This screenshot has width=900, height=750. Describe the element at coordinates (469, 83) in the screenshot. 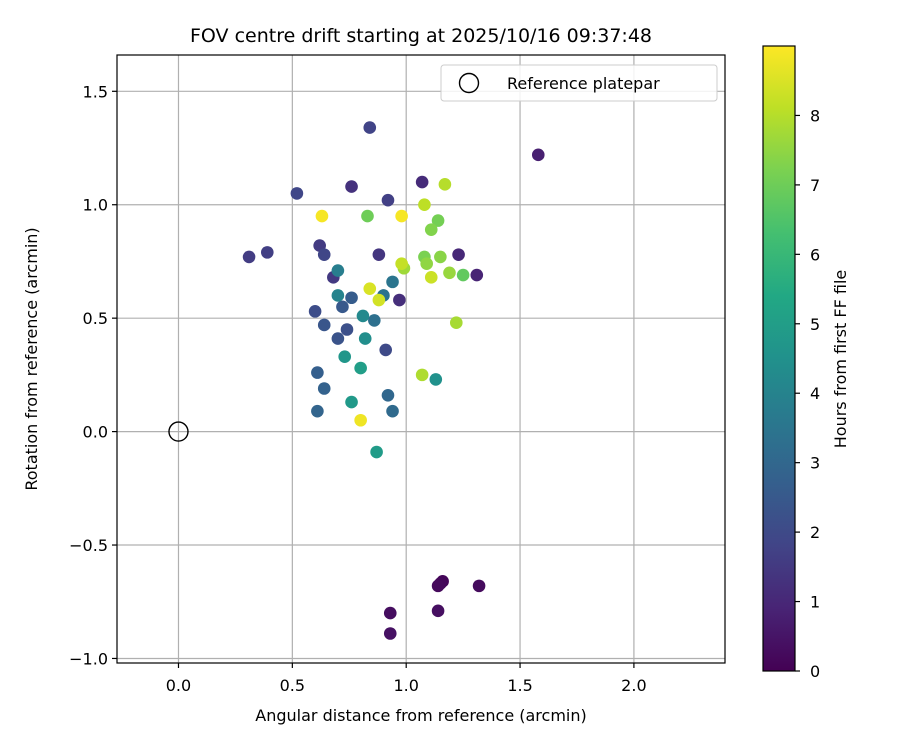

I see `legend-open-circle-icon` at that location.